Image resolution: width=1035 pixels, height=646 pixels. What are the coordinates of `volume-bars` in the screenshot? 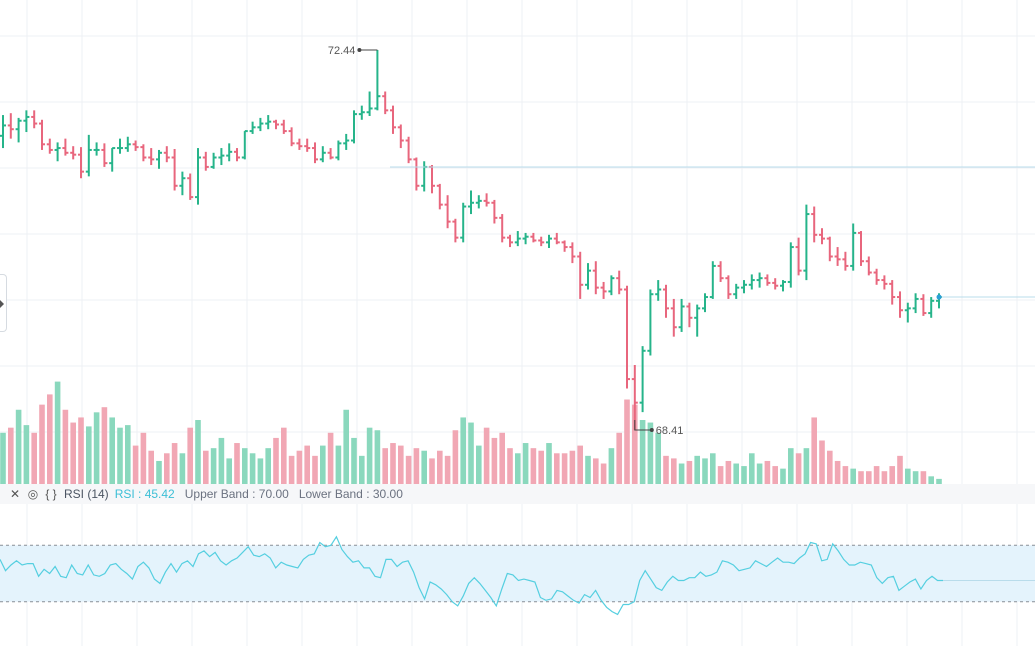 It's located at (471, 432).